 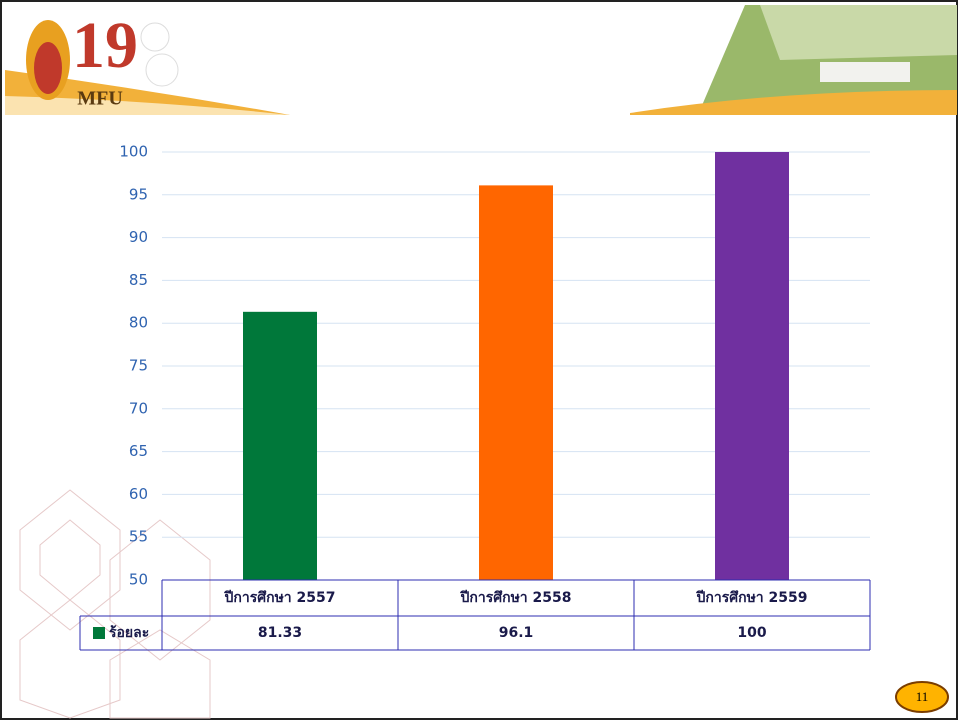 What do you see at coordinates (100, 99) in the screenshot?
I see `logo-text: MFU` at bounding box center [100, 99].